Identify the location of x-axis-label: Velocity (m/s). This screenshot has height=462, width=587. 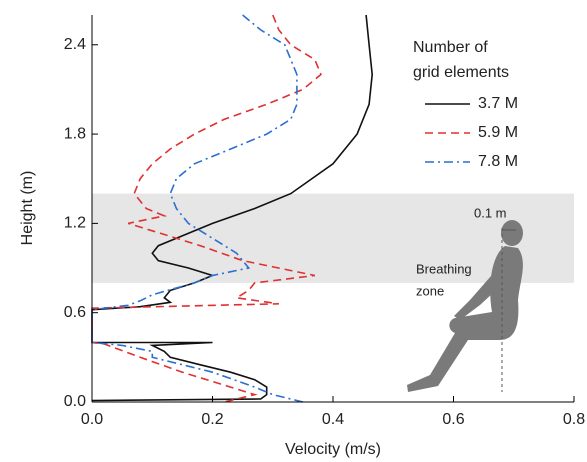
(333, 449).